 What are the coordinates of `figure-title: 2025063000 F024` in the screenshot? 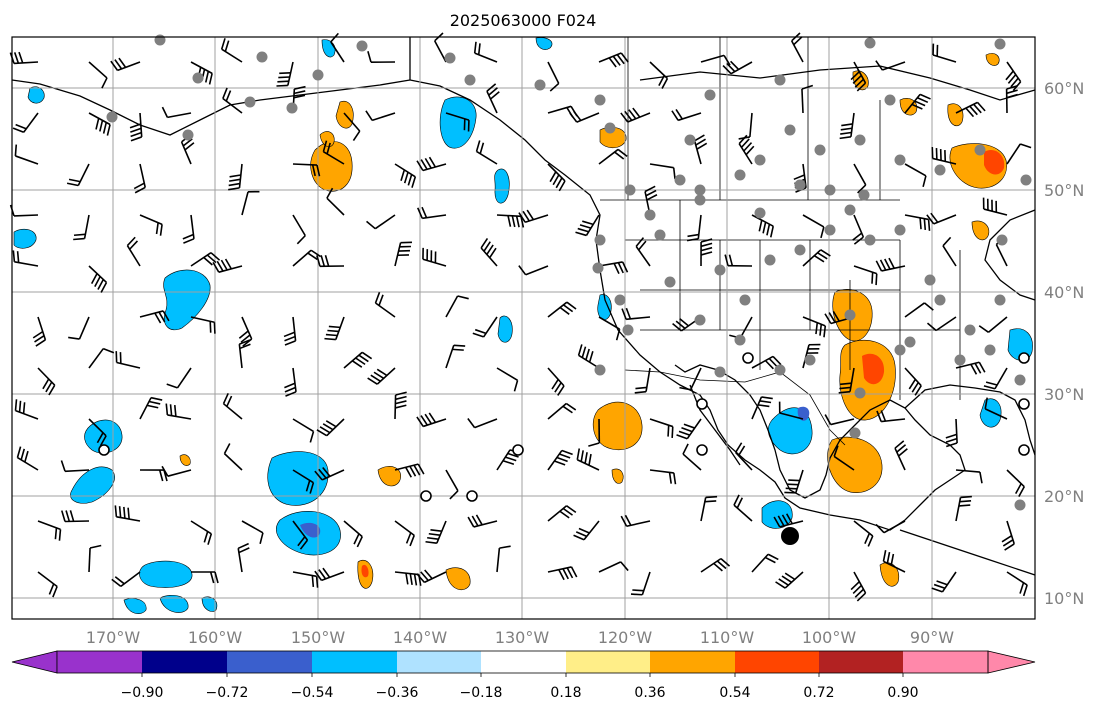 It's located at (523, 20).